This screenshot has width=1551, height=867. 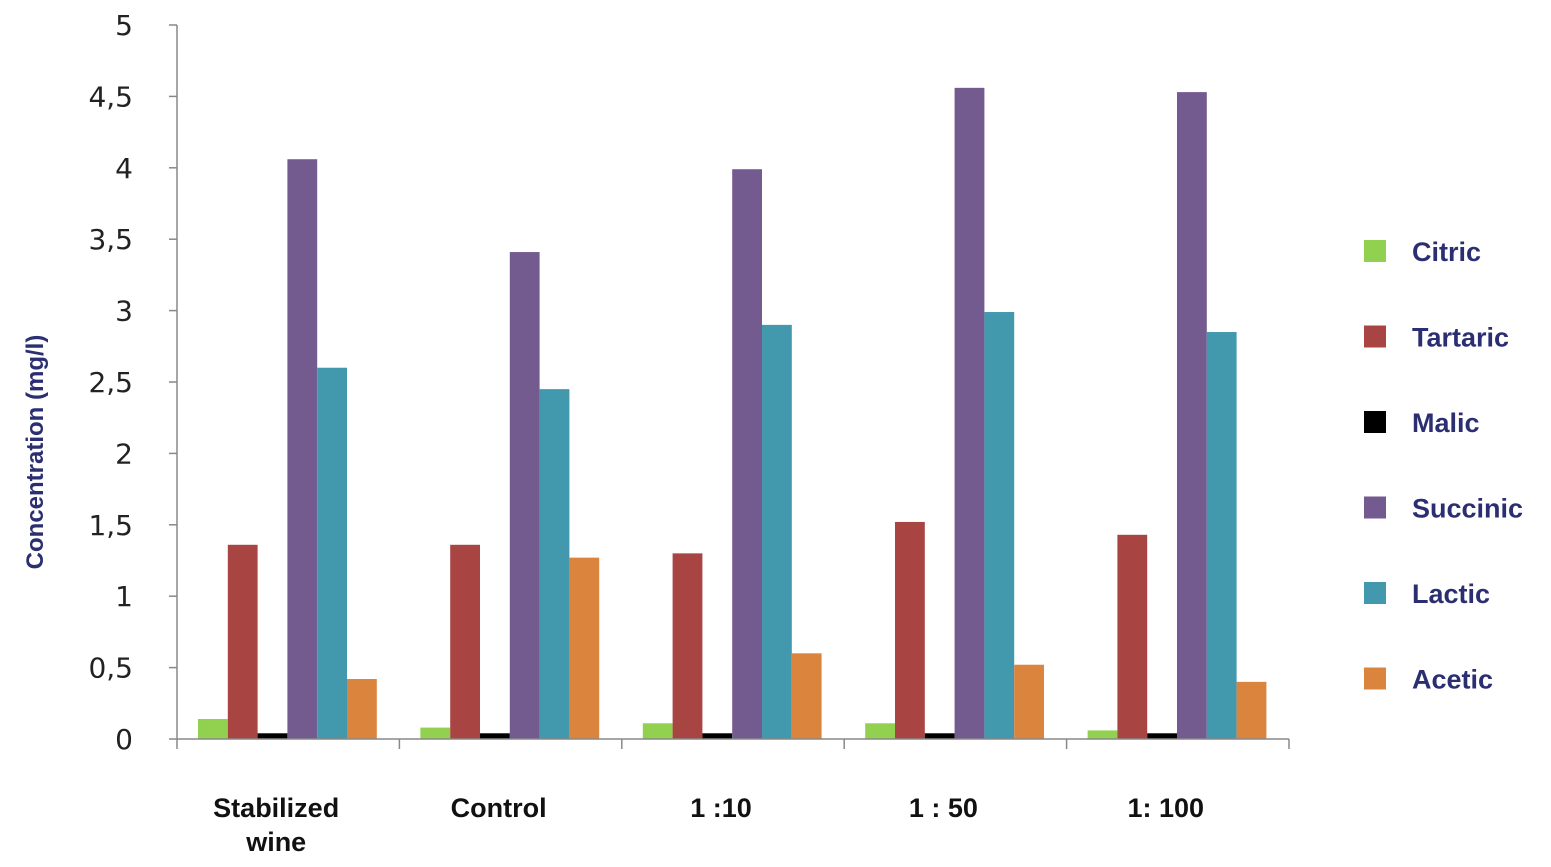 What do you see at coordinates (110, 525) in the screenshot?
I see `y-tick-label: 1,5` at bounding box center [110, 525].